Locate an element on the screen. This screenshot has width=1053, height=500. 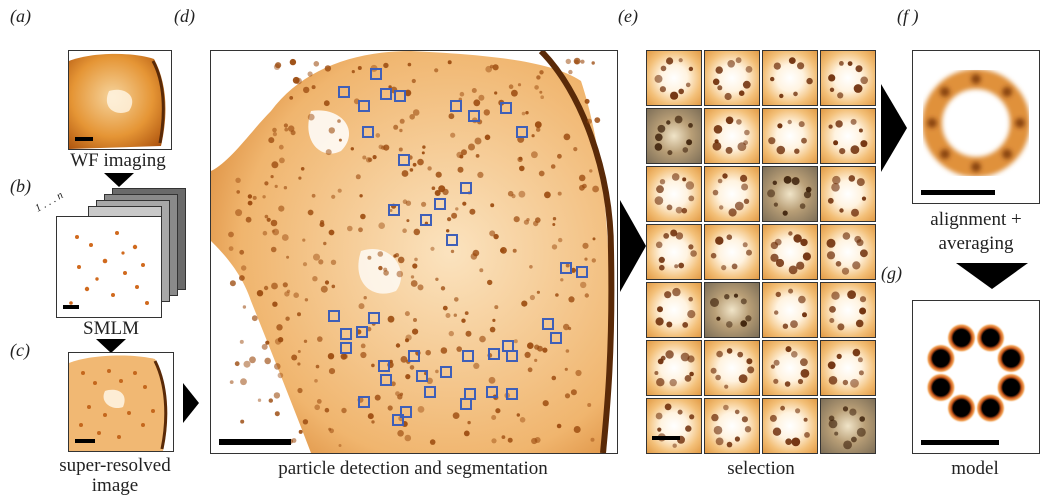
scale-bar-c is located at coordinates (85, 441).